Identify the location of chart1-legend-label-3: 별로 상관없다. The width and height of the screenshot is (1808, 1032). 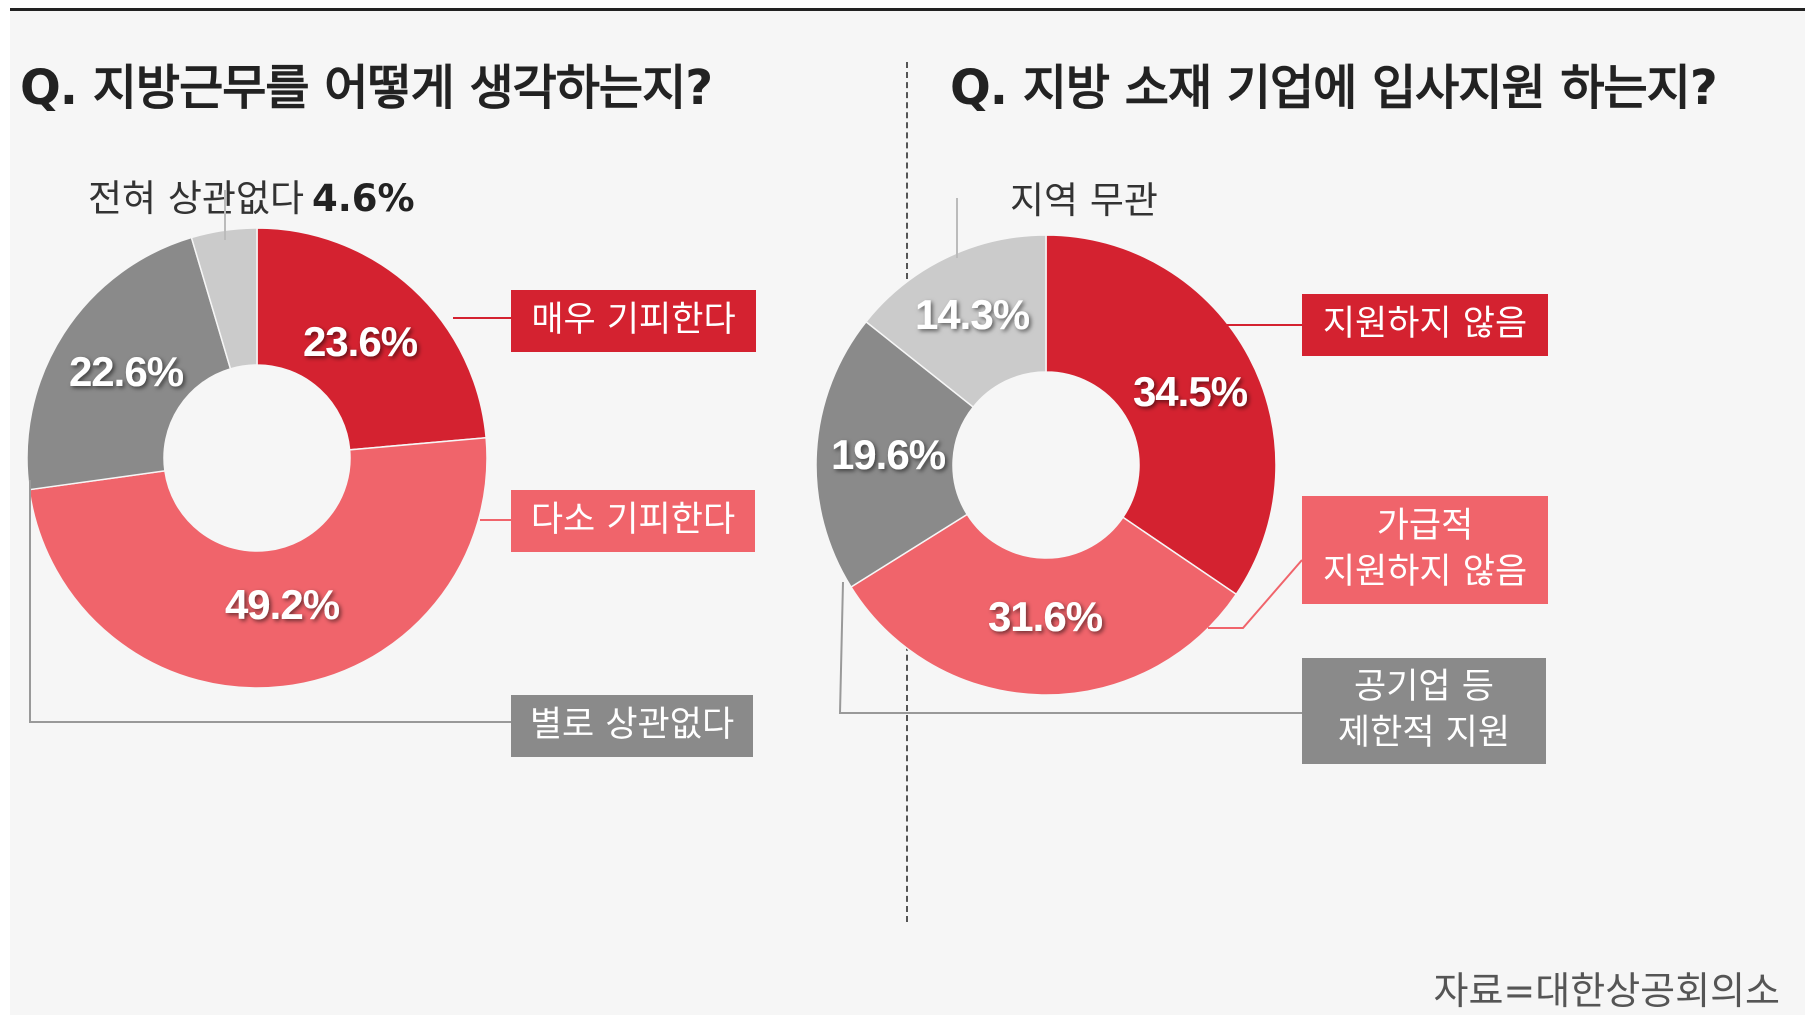
(632, 725).